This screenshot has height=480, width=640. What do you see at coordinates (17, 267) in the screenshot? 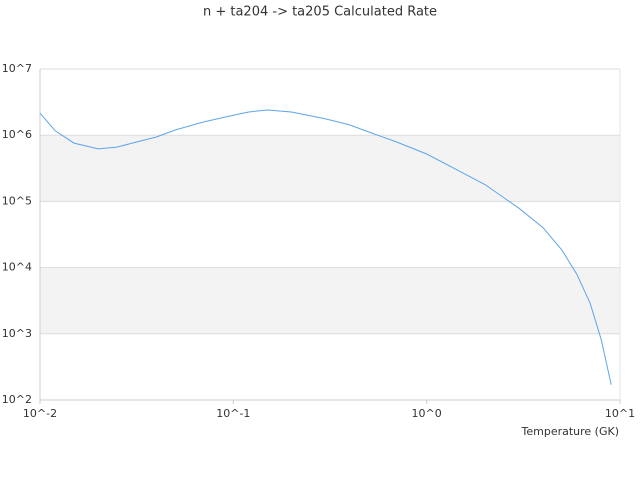
I see `y-tick-label: 10^4` at bounding box center [17, 267].